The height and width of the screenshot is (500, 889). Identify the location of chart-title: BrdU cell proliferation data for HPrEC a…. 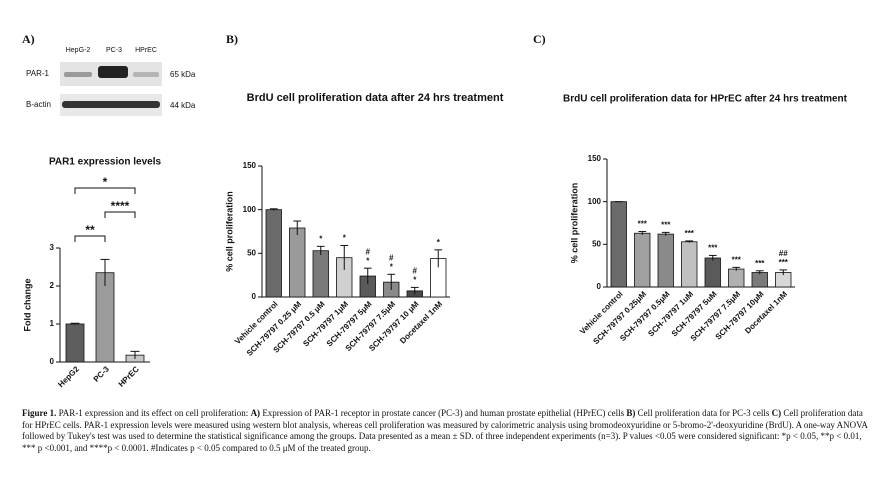
(705, 99).